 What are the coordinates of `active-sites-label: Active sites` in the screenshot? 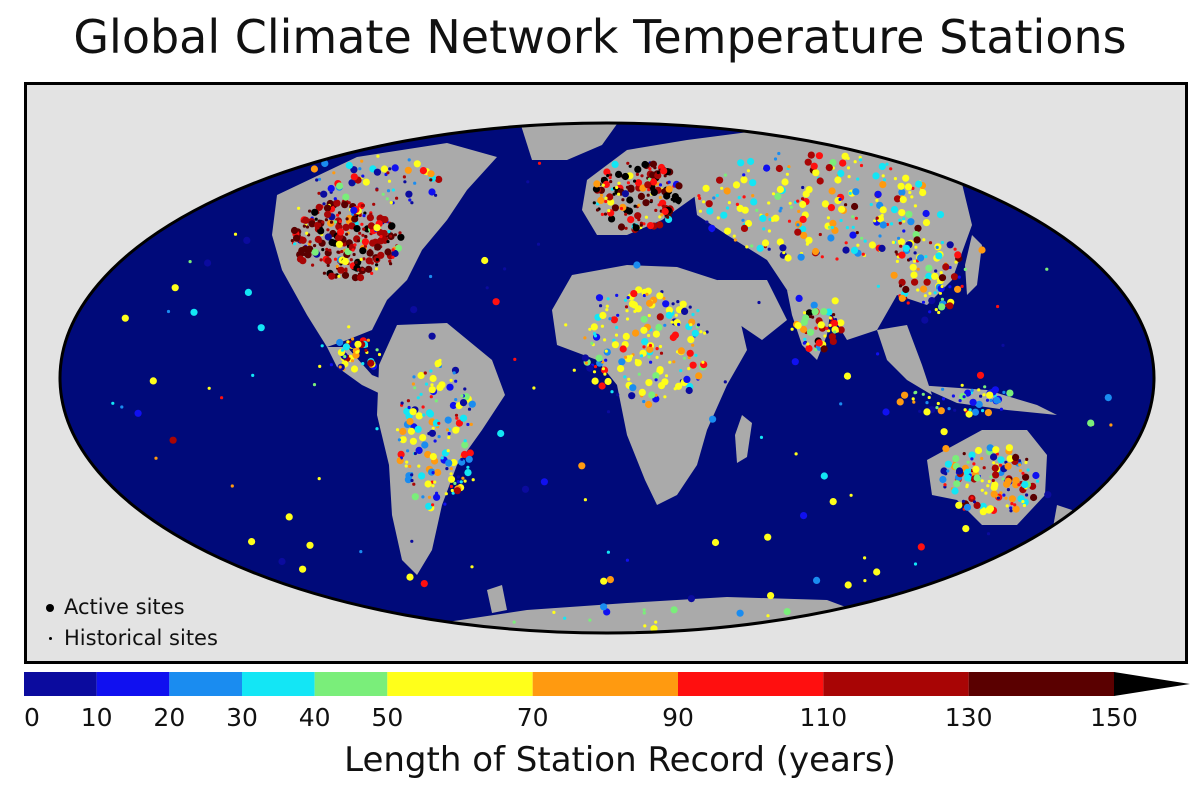 It's located at (124, 607).